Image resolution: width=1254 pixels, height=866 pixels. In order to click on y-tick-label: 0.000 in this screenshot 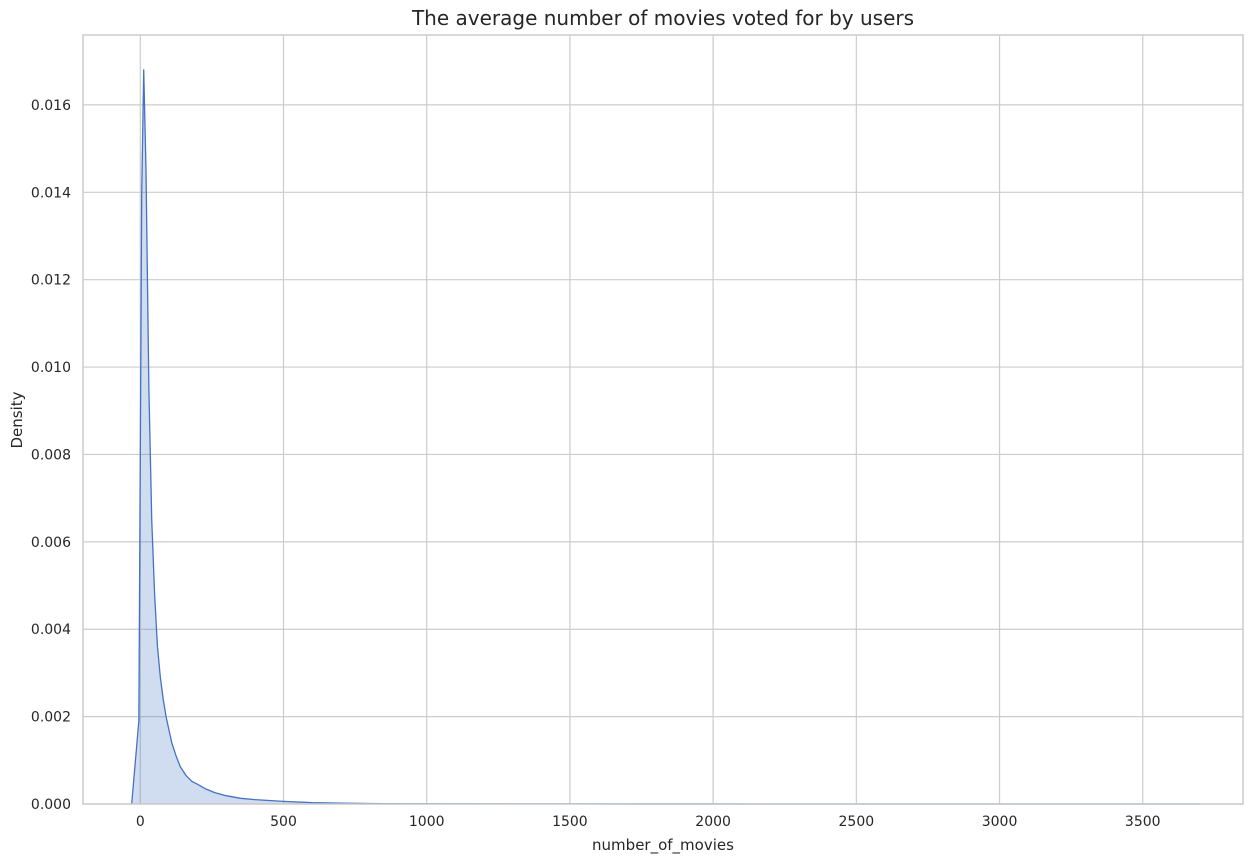, I will do `click(51, 805)`.